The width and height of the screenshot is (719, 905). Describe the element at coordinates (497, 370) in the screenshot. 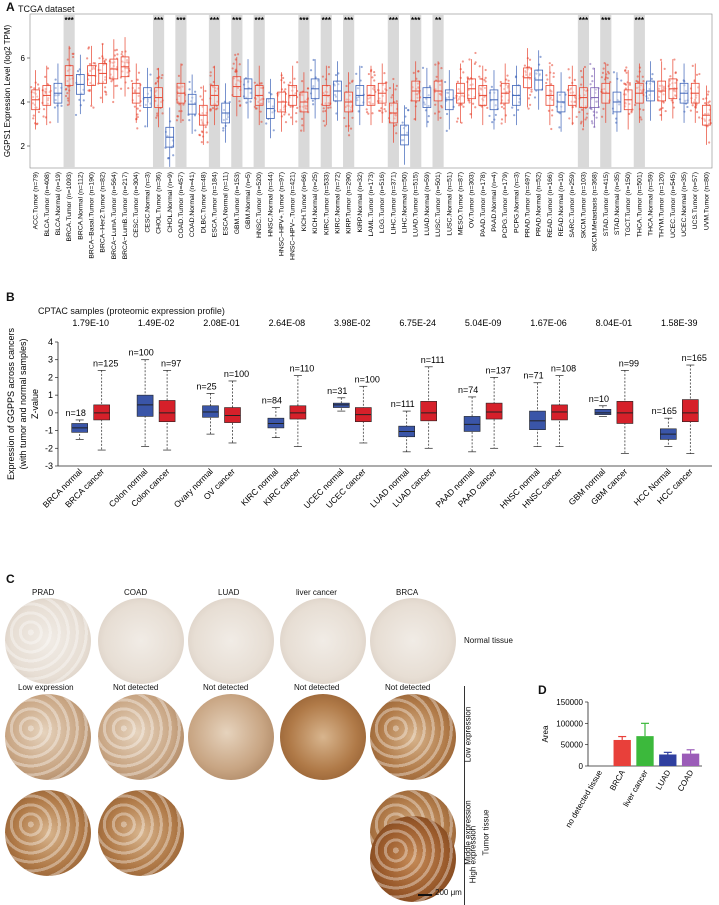

I see `panel-b-n-label: n=137` at that location.